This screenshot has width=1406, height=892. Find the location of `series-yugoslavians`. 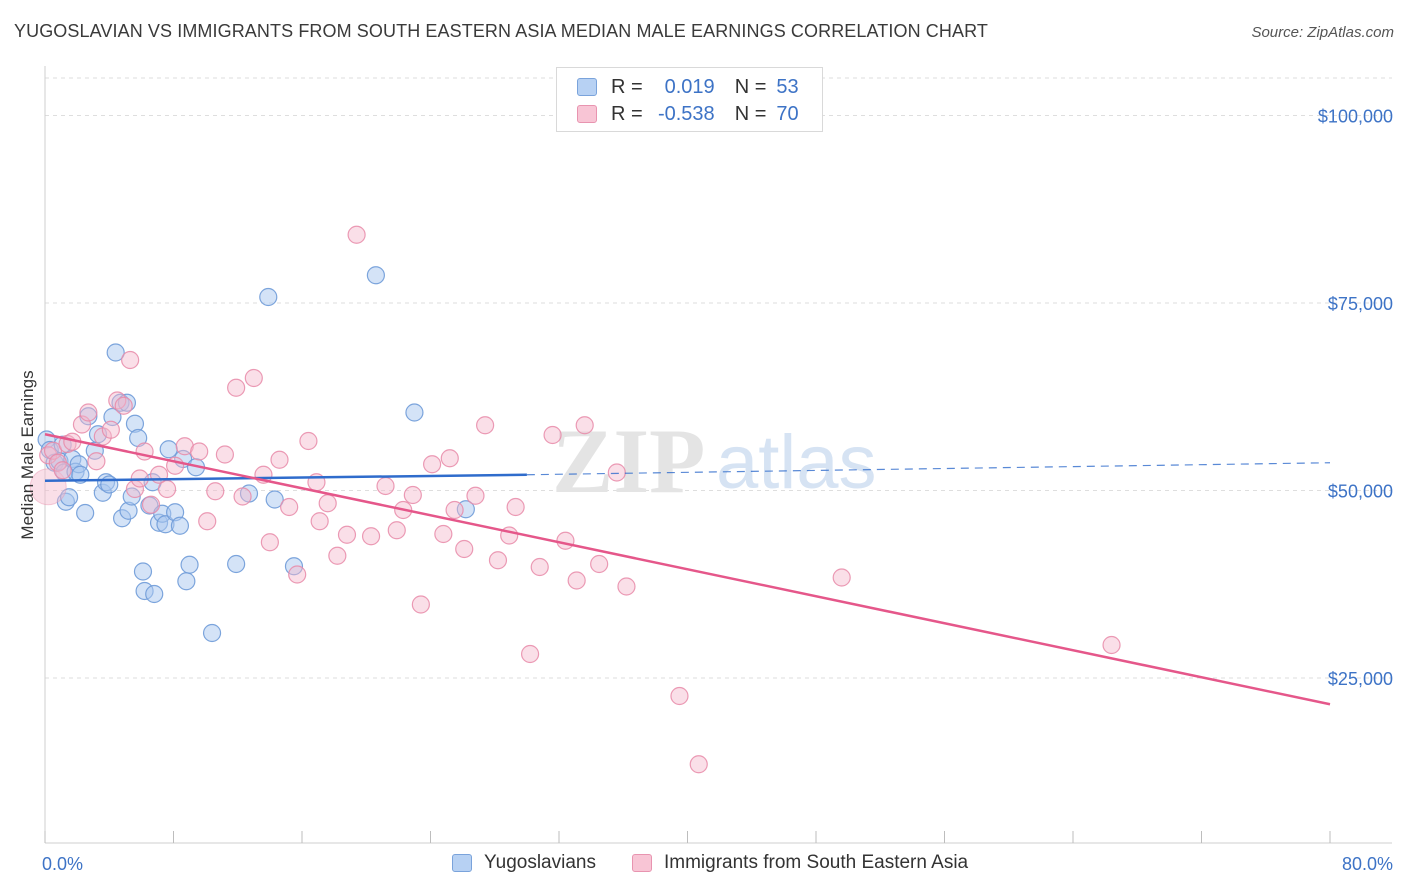

series-yugoslavians is located at coordinates (256, 454).